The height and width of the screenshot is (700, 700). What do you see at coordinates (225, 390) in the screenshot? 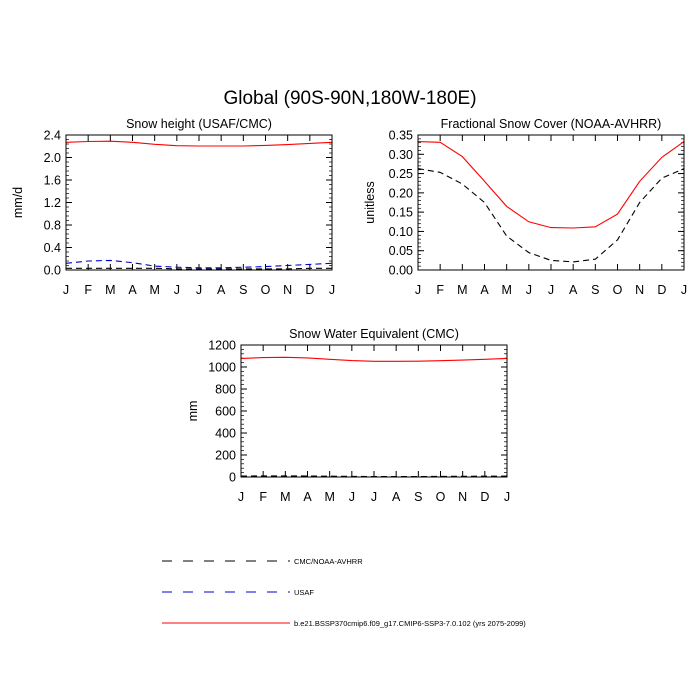
I see `swe-ytick-label: 800` at bounding box center [225, 390].